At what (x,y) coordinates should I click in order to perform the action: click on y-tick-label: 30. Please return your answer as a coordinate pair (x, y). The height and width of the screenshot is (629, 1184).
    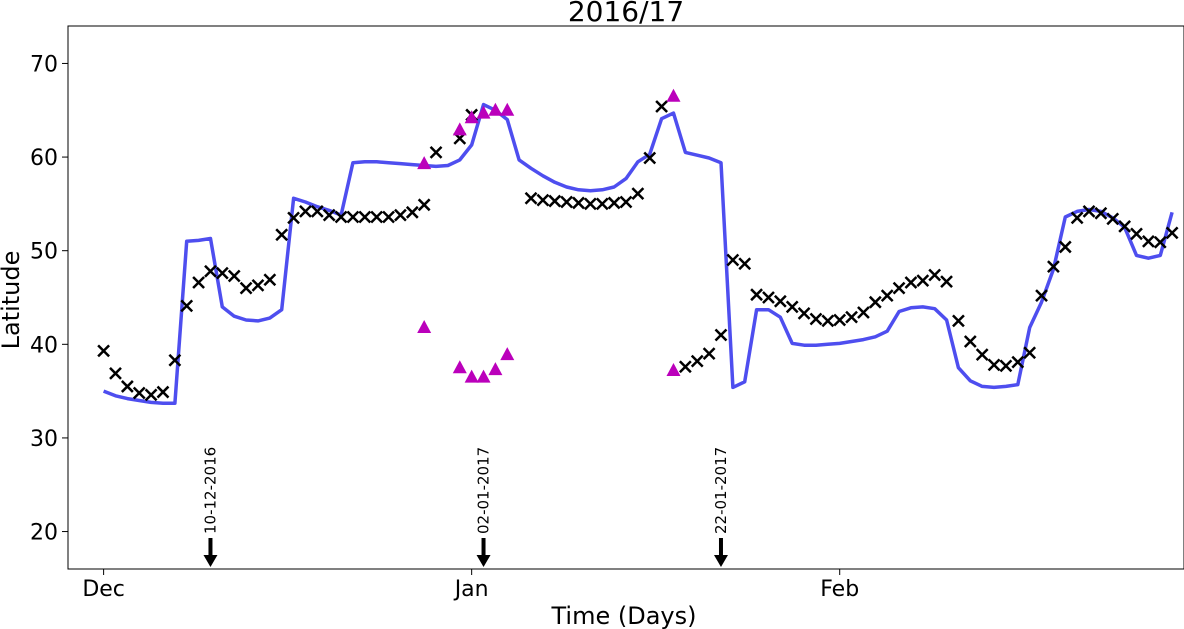
    Looking at the image, I should click on (44, 439).